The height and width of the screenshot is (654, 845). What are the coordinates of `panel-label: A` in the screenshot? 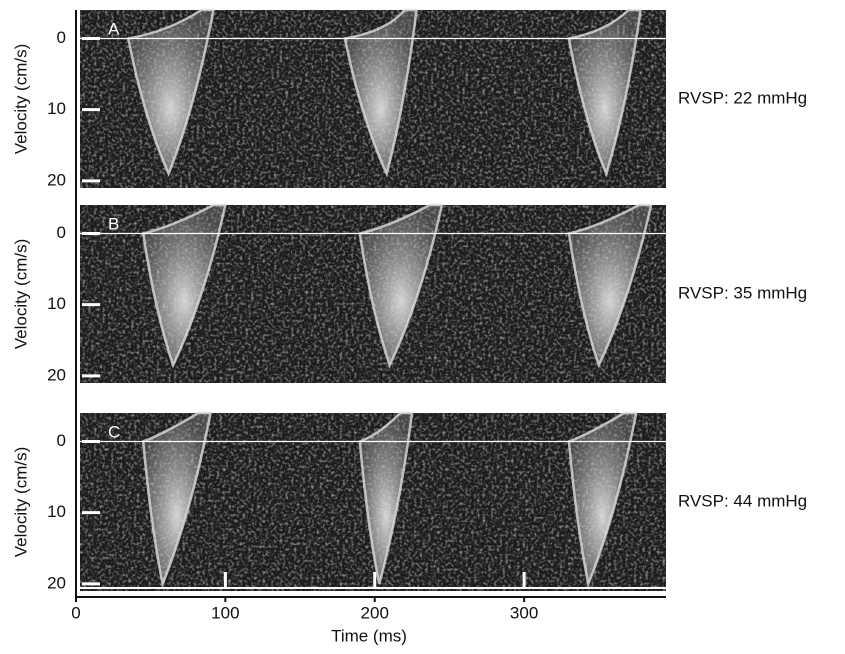 It's located at (114, 28).